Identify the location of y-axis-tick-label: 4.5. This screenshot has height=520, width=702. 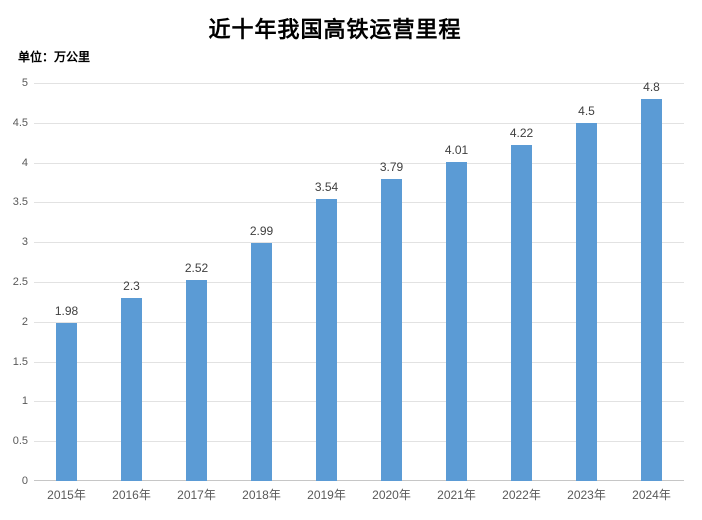
(20, 122).